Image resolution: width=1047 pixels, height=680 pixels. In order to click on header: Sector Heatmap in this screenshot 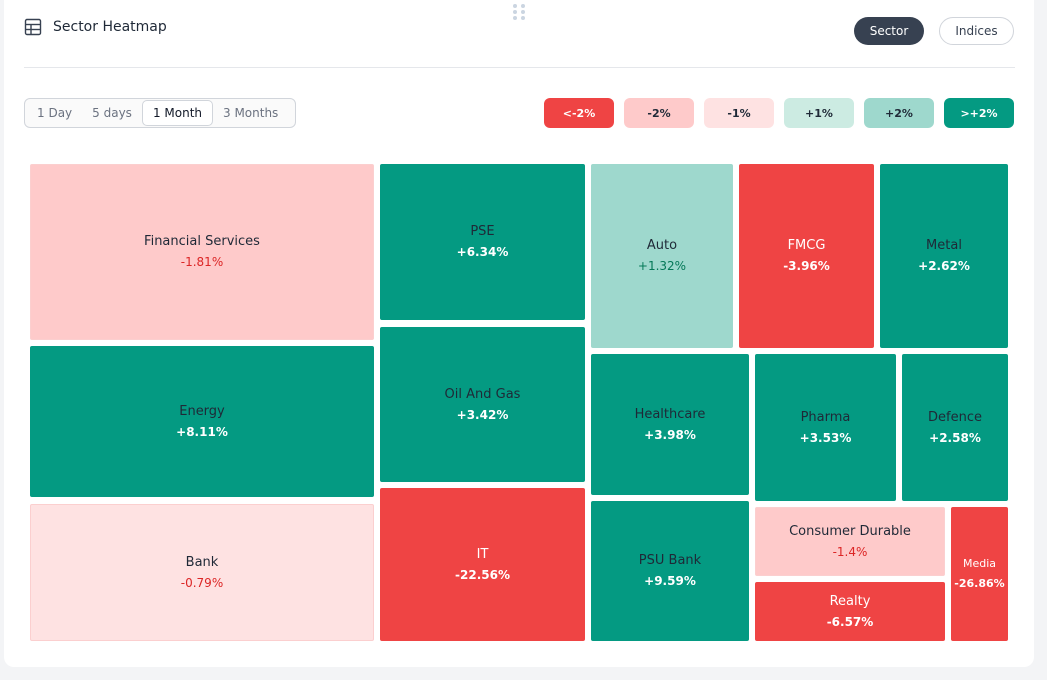, I will do `click(95, 27)`.